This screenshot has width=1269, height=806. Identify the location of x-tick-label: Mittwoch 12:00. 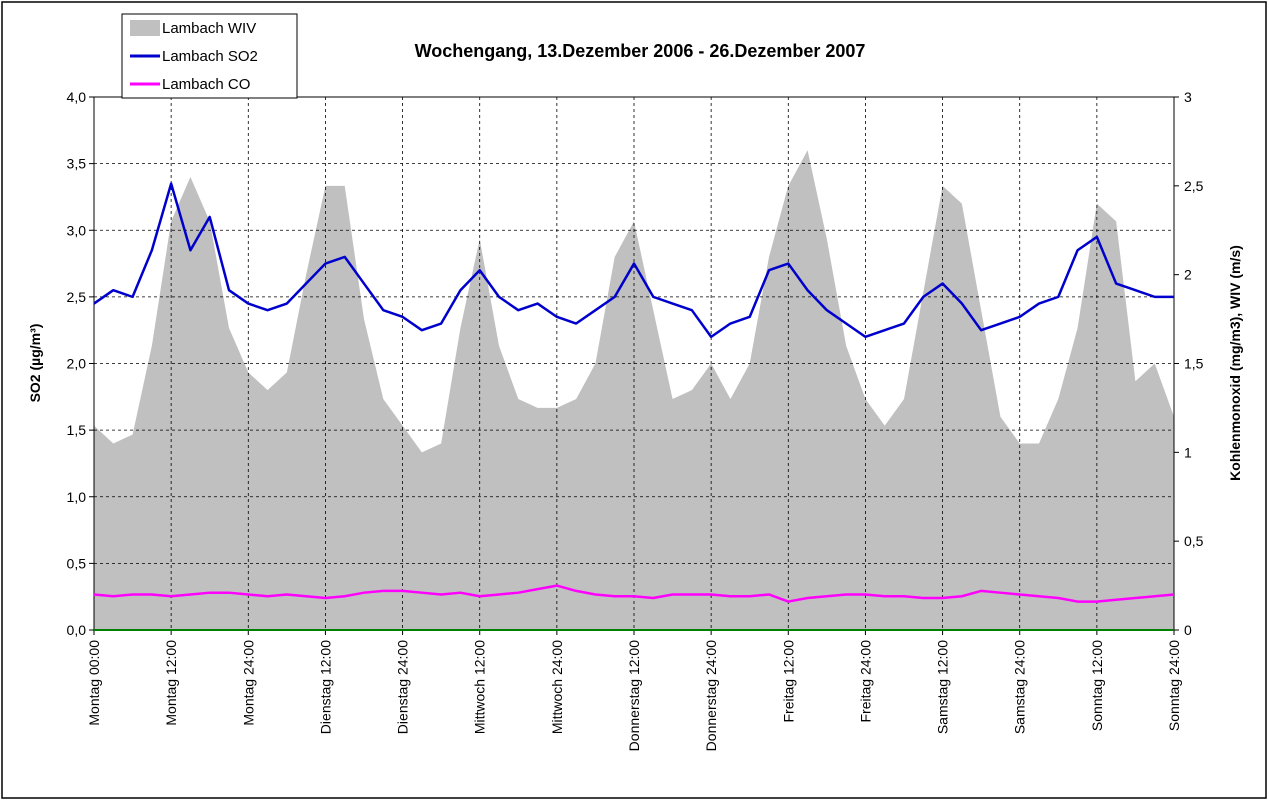
(480, 687).